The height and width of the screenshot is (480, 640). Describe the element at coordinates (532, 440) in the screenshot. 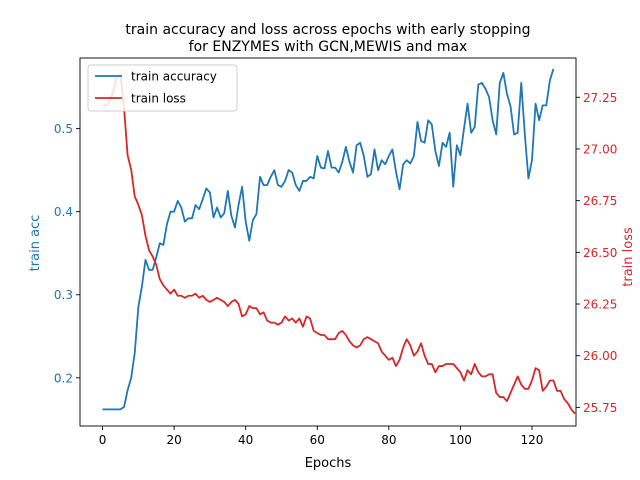

I see `x-tick-label: 120` at that location.